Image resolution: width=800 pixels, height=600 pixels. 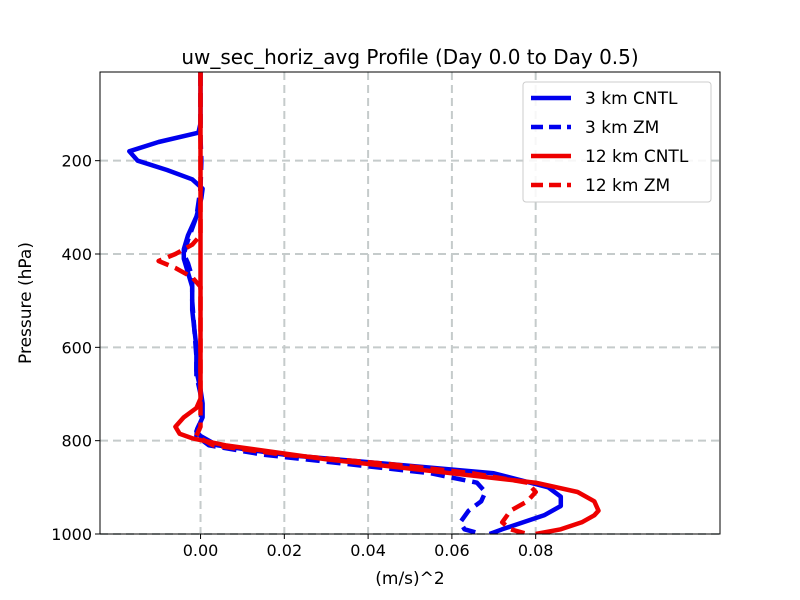 I want to click on y-tick-label: 600, so click(x=76, y=347).